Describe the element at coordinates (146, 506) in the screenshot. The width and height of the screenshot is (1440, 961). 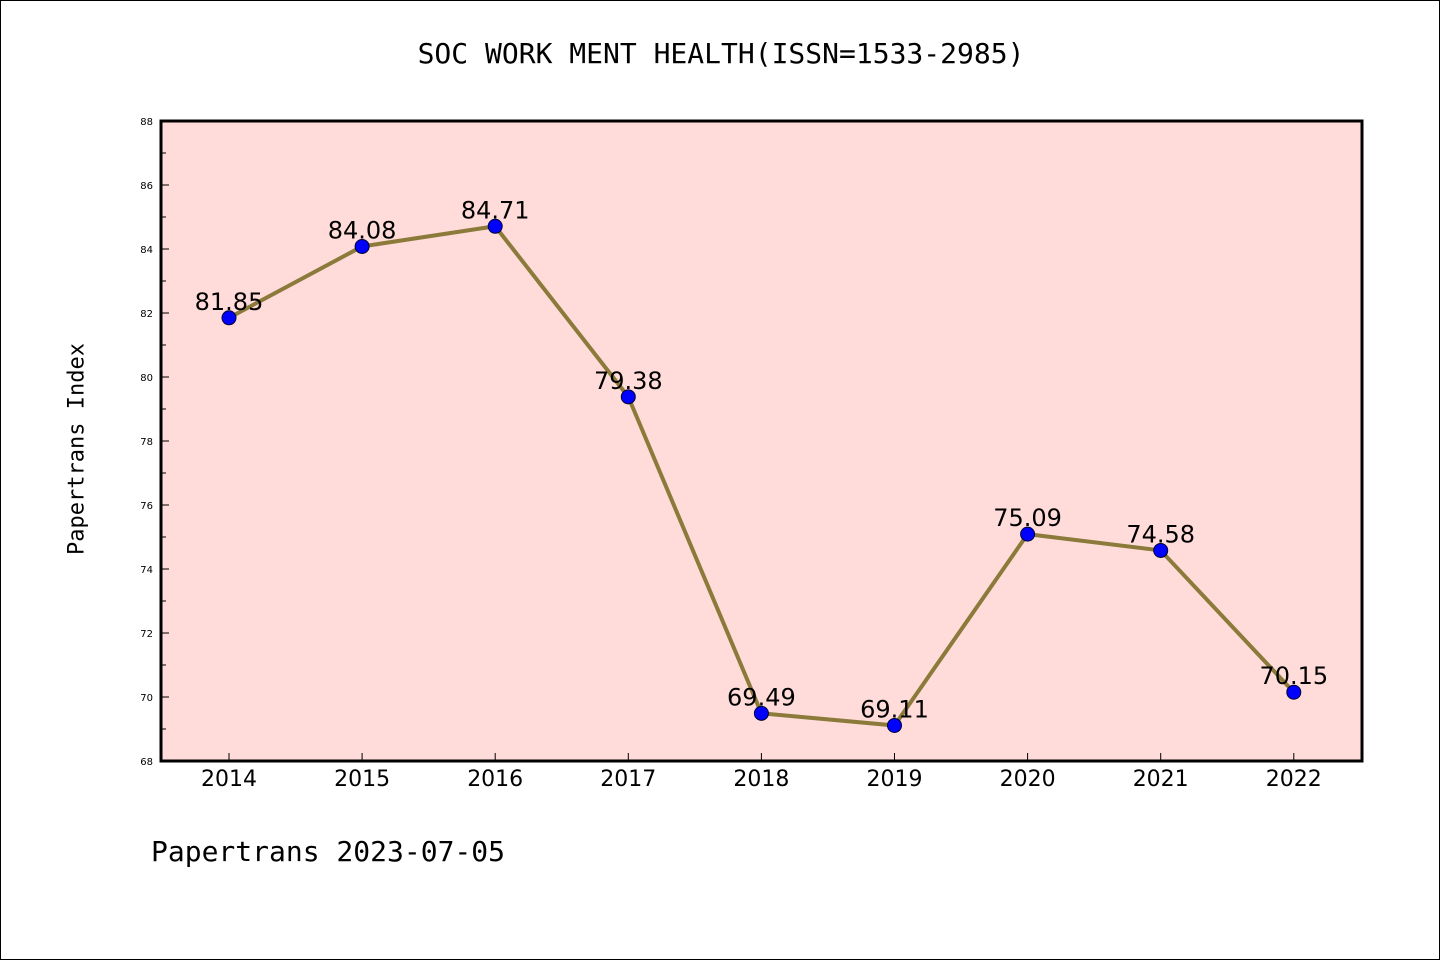
I see `y-tick-label: 76` at that location.